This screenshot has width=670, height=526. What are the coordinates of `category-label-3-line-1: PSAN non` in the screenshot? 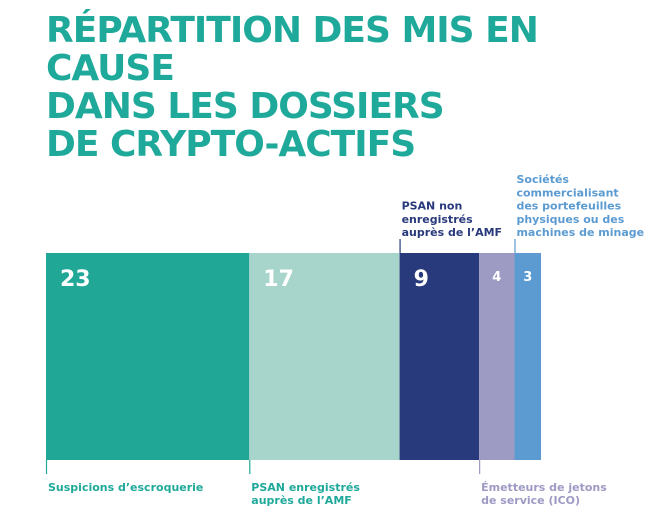 It's located at (432, 206).